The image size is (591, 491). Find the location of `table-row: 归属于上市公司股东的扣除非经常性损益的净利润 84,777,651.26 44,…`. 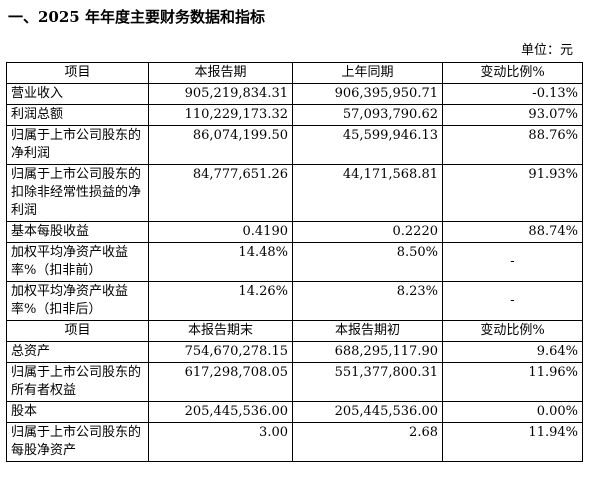

table-row: 归属于上市公司股东的扣除非经常性损益的净利润 84,777,651.26 44,… is located at coordinates (294, 193).